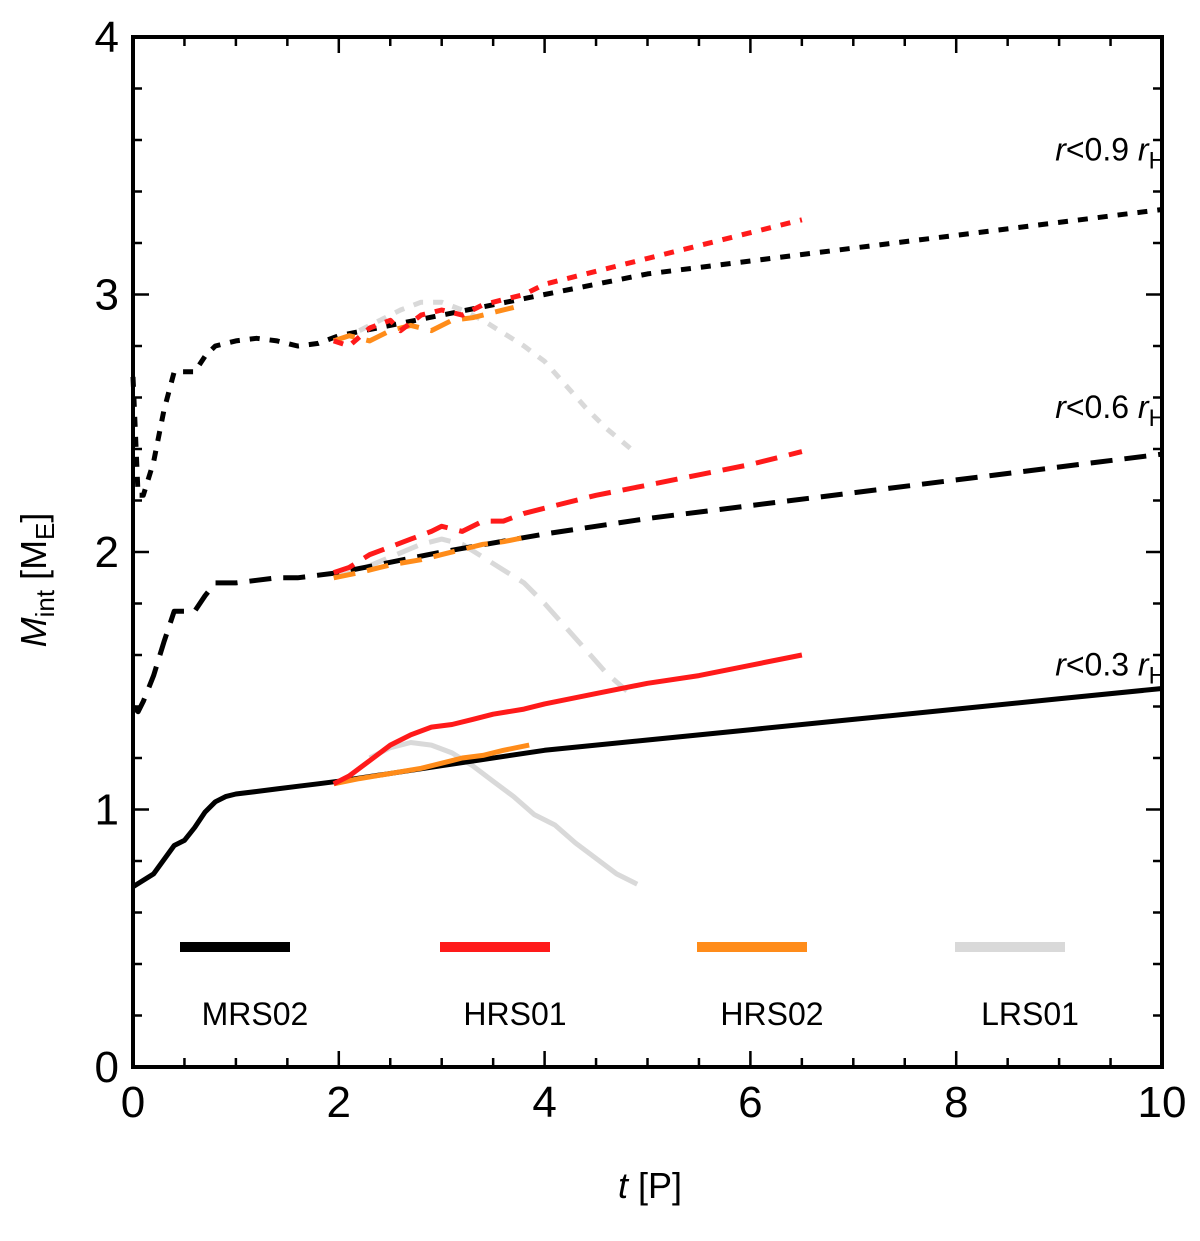  Describe the element at coordinates (750, 1102) in the screenshot. I see `x-tick-label: 6` at that location.